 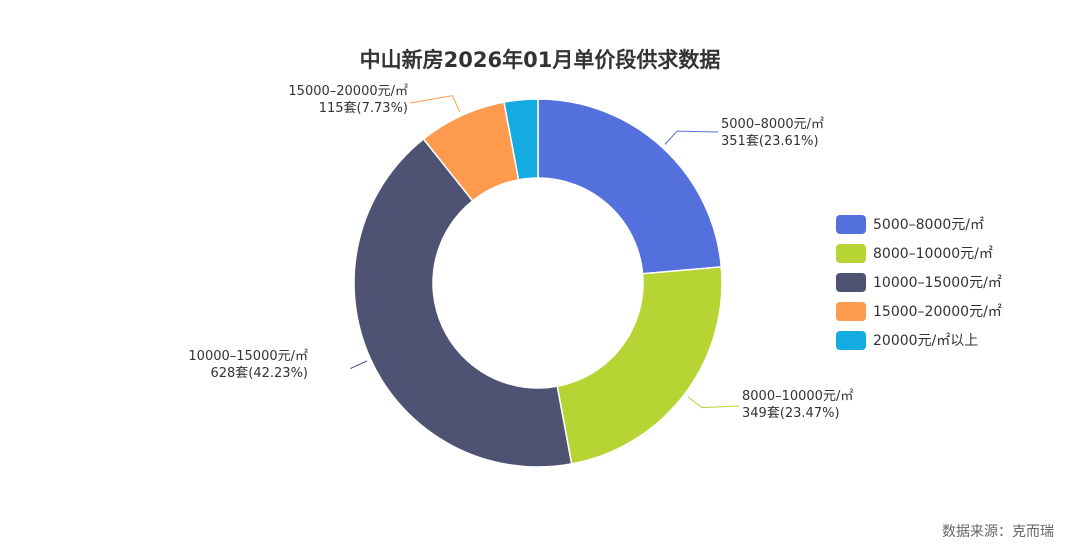 What do you see at coordinates (248, 356) in the screenshot?
I see `data-label-3-line-1: 10000–15000元/㎡` at bounding box center [248, 356].